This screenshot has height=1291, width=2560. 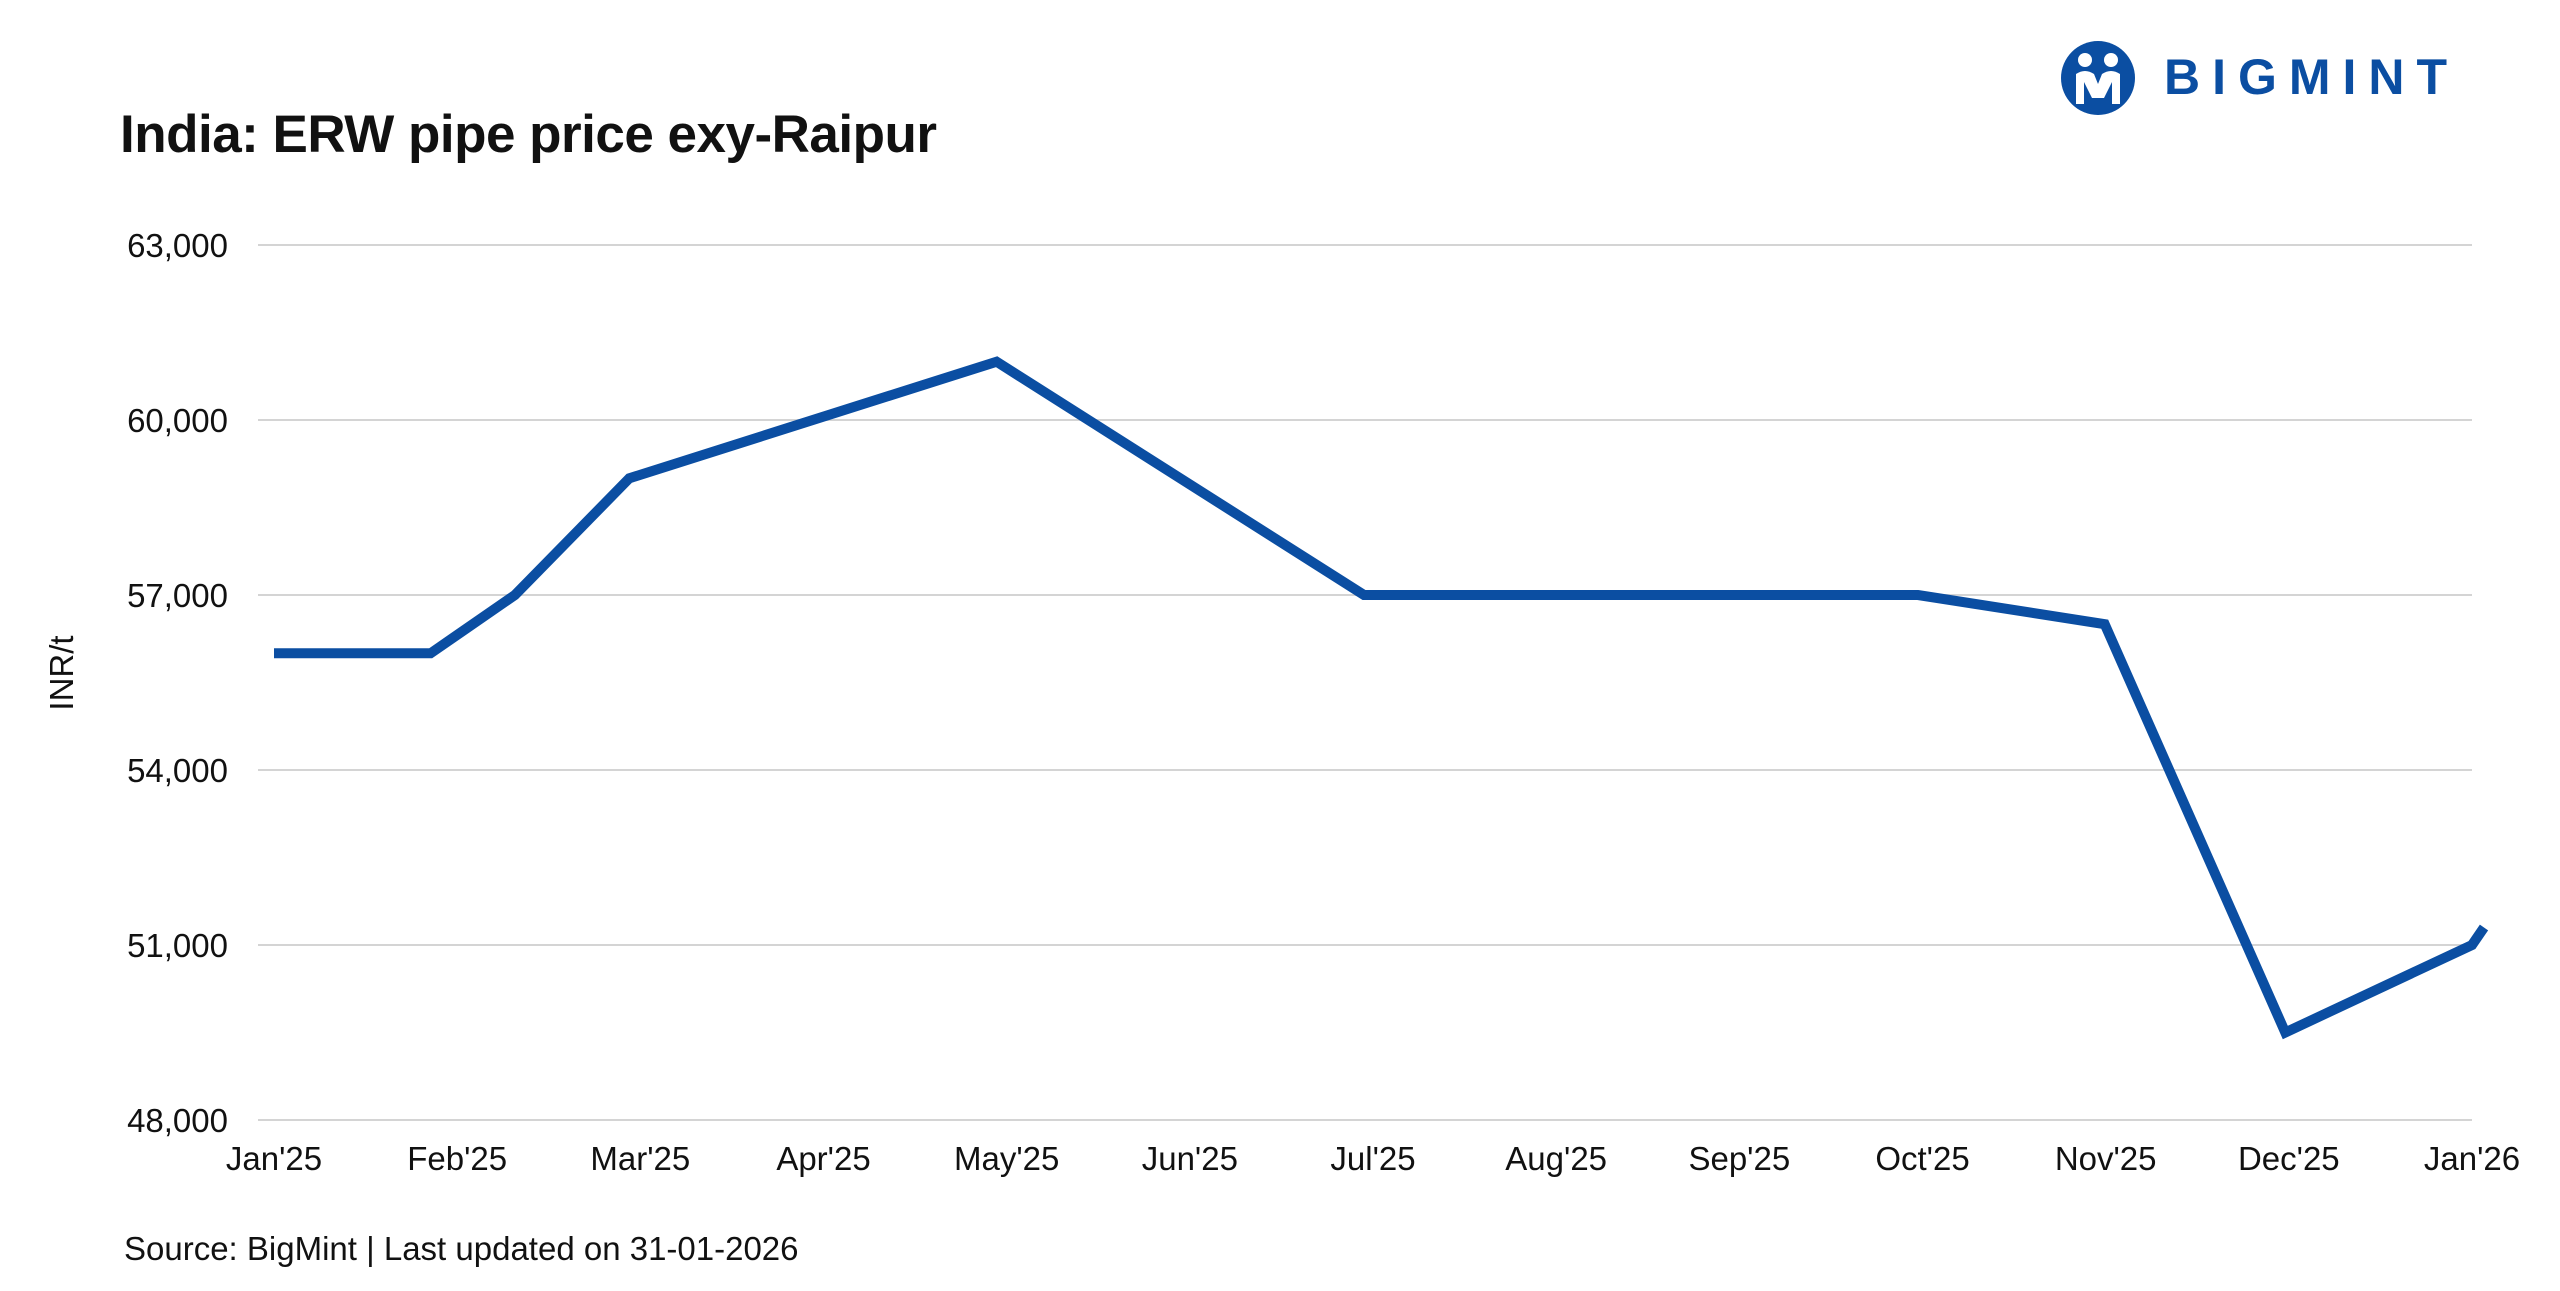 I want to click on y-tick-label: 48,000, so click(x=177, y=1120).